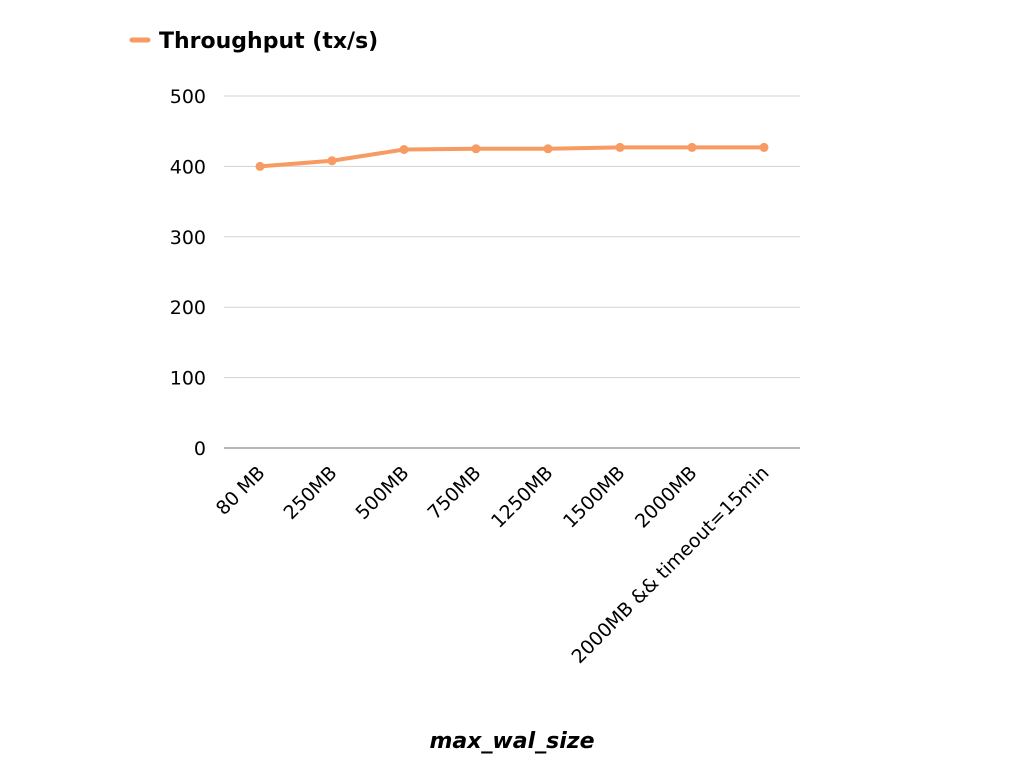 The height and width of the screenshot is (768, 1024). Describe the element at coordinates (511, 741) in the screenshot. I see `x-axis-label: max_wal_size` at that location.